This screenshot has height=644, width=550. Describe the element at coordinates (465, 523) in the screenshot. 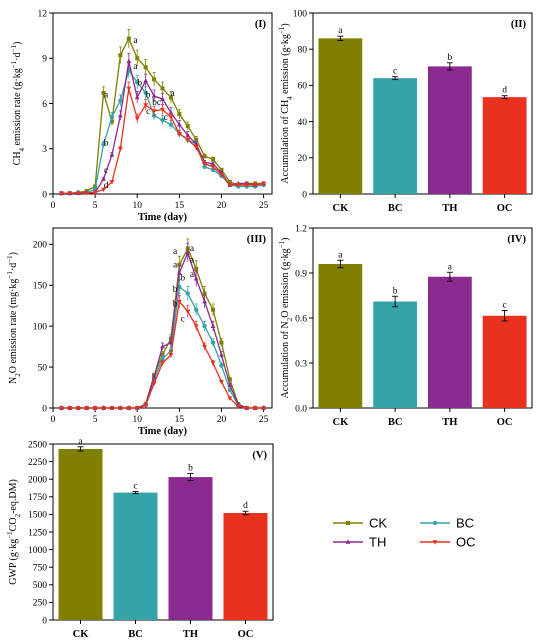

I see `legend-label: BC` at that location.